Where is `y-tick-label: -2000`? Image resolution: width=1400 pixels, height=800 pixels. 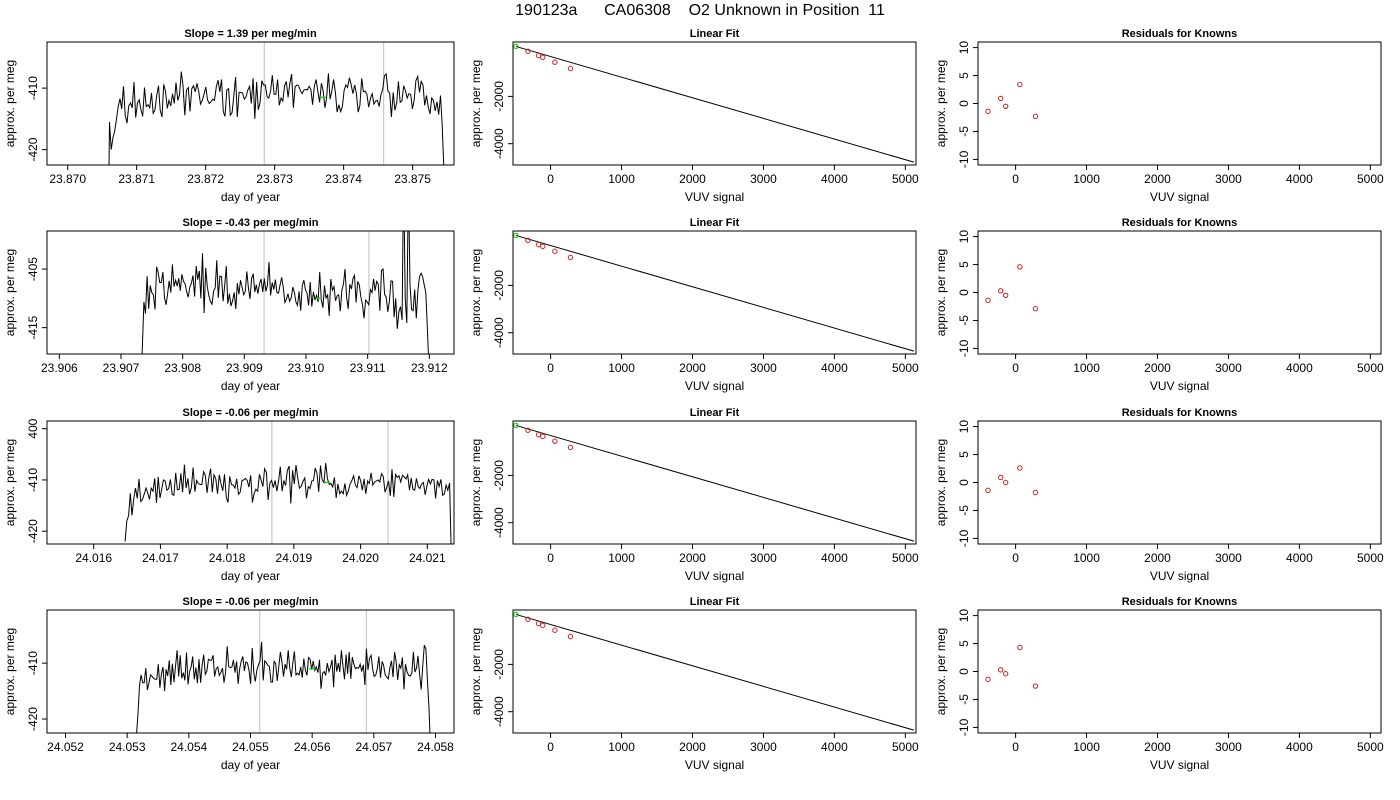
y-tick-label: -2000 is located at coordinates (499, 285).